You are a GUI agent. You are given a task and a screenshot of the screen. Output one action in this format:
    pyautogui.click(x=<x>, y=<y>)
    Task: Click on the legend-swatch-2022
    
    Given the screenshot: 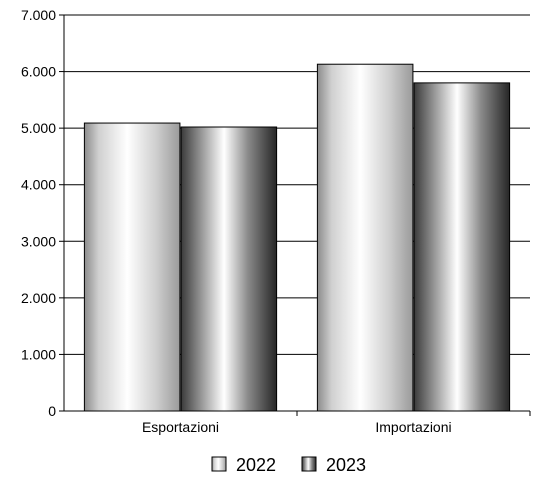 What is the action you would take?
    pyautogui.click(x=219, y=464)
    